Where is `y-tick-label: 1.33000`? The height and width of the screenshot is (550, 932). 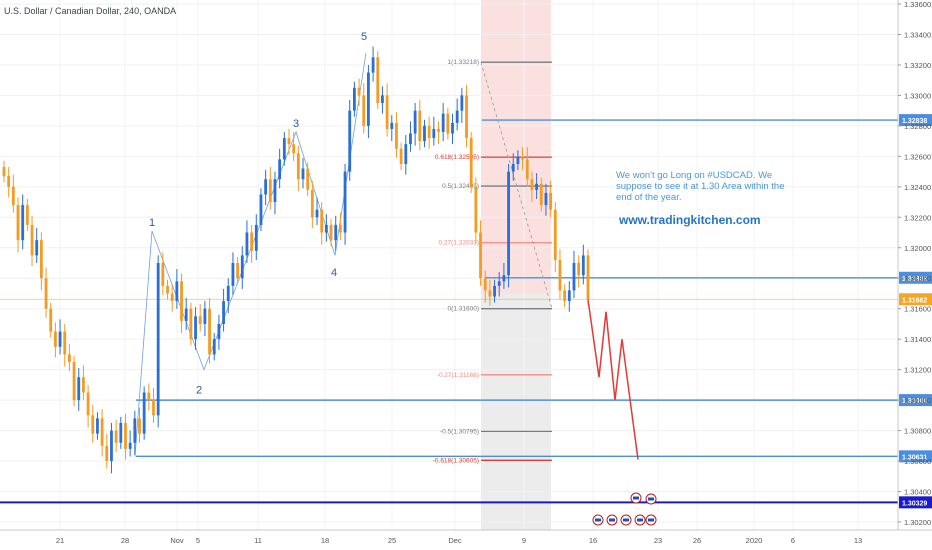
y-tick-label: 1.33000 is located at coordinates (917, 95).